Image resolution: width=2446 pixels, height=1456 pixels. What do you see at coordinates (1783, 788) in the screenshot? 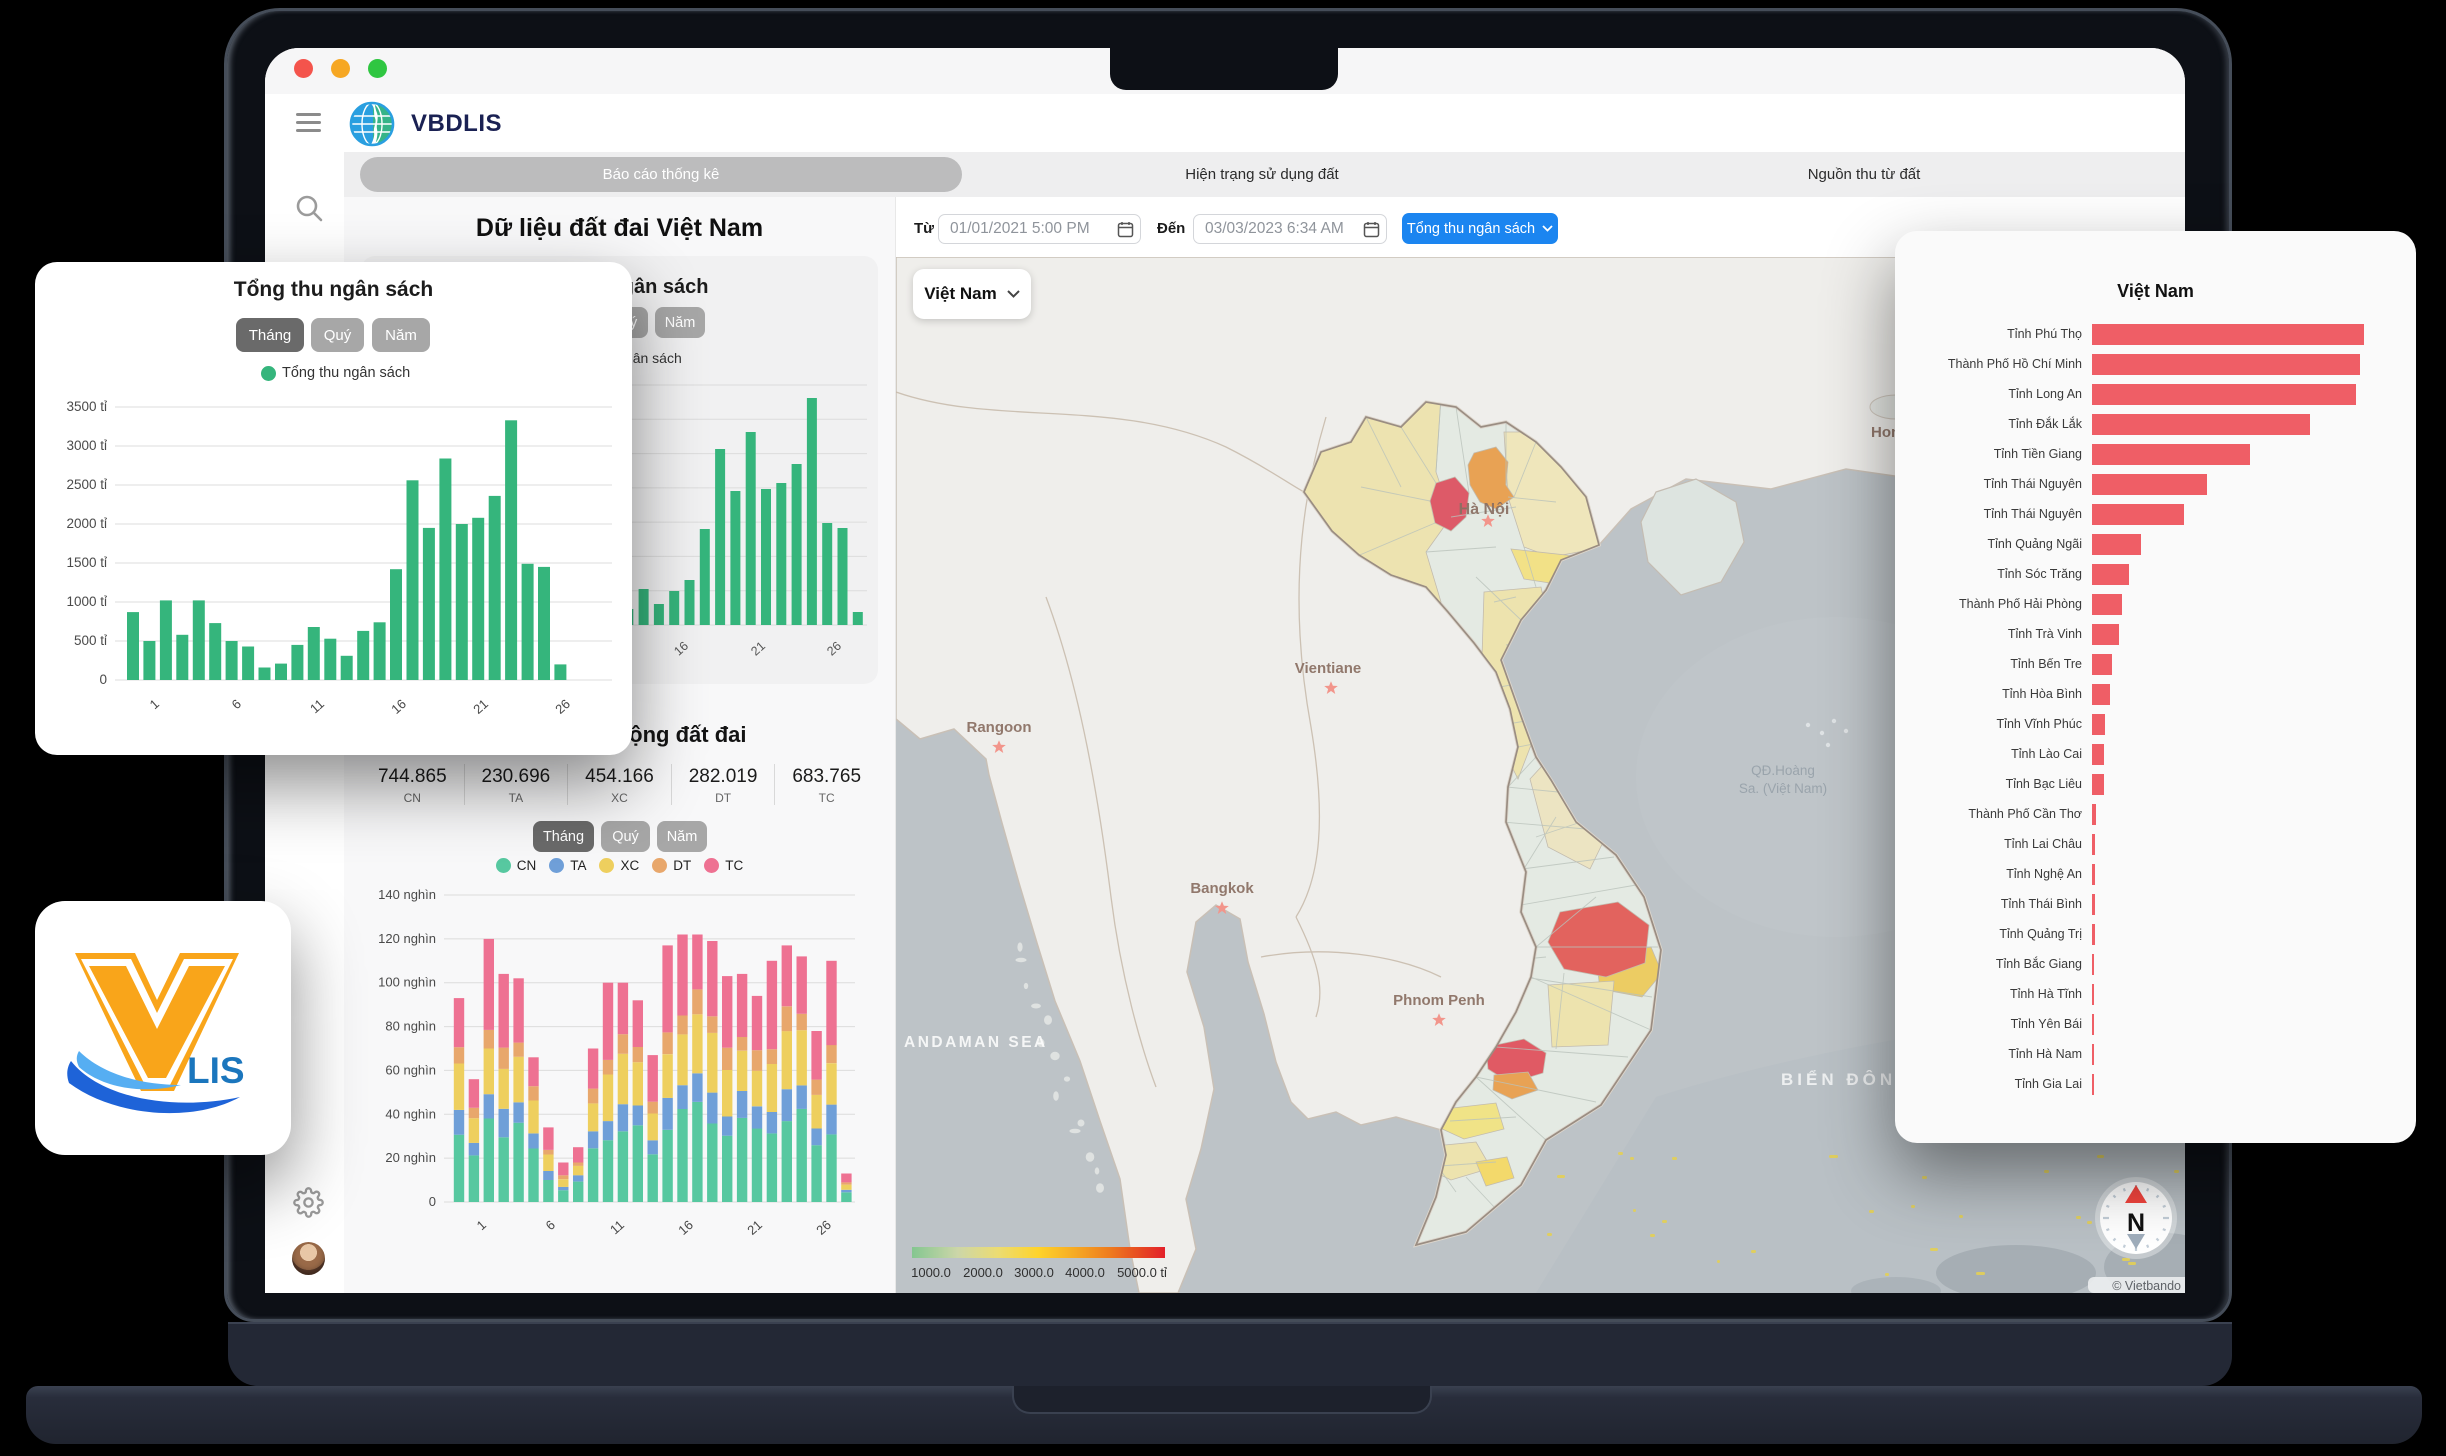
I see `svg-text: Sa. (Việt Nam)` at bounding box center [1783, 788].